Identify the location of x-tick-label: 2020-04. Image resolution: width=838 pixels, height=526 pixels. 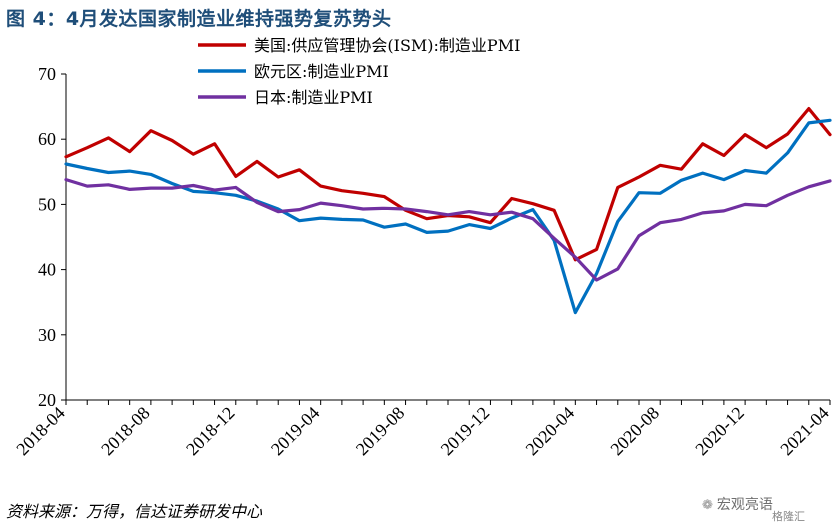
(550, 431).